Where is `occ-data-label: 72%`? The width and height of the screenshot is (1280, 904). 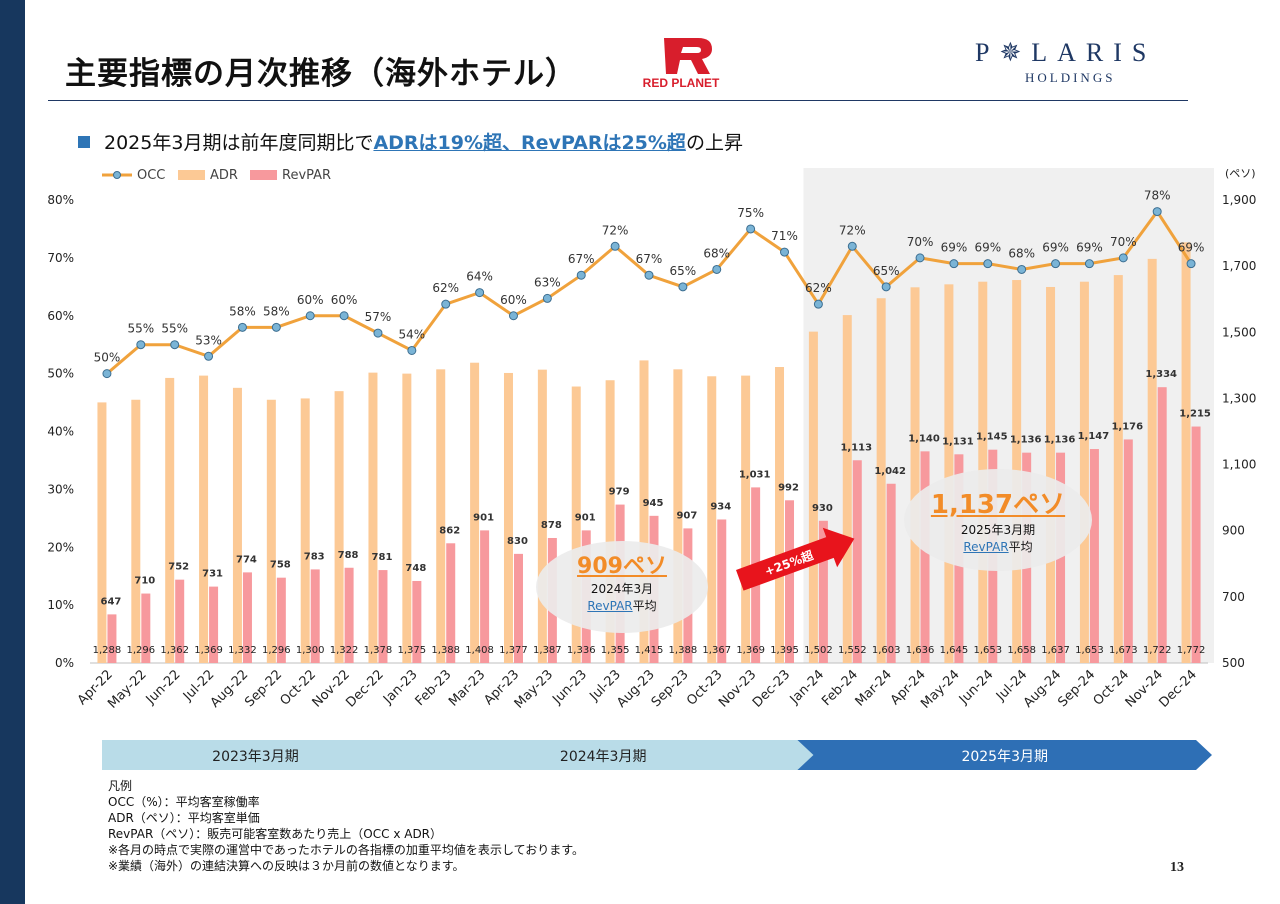
occ-data-label: 72% is located at coordinates (615, 230).